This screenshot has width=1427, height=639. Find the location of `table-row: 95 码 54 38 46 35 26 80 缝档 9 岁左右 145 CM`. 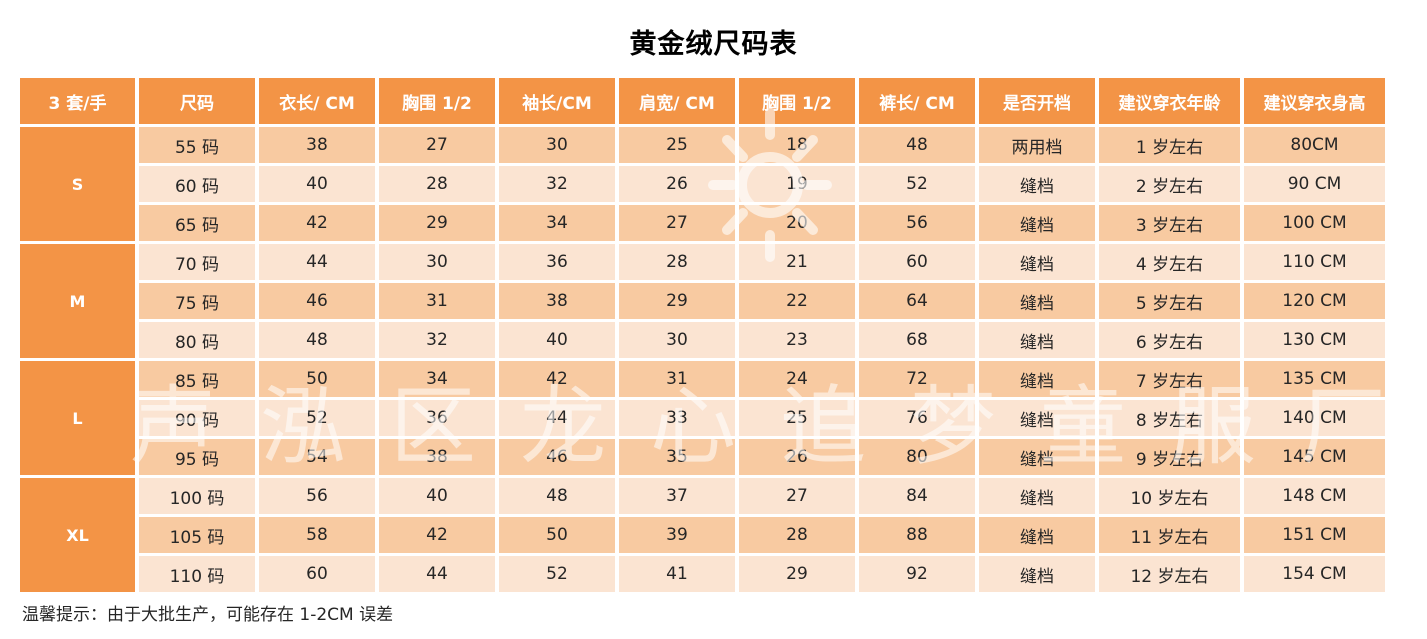

table-row: 95 码 54 38 46 35 26 80 缝档 9 岁左右 145 CM is located at coordinates (702, 457).